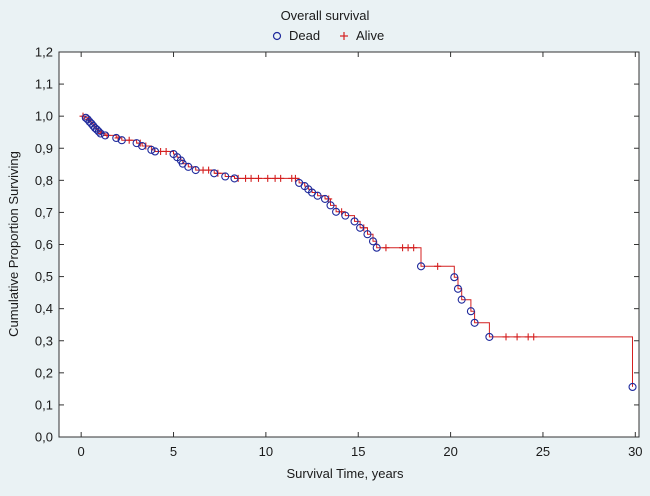 The width and height of the screenshot is (650, 496). Describe the element at coordinates (44, 52) in the screenshot. I see `y-tick-label: 1,2` at that location.